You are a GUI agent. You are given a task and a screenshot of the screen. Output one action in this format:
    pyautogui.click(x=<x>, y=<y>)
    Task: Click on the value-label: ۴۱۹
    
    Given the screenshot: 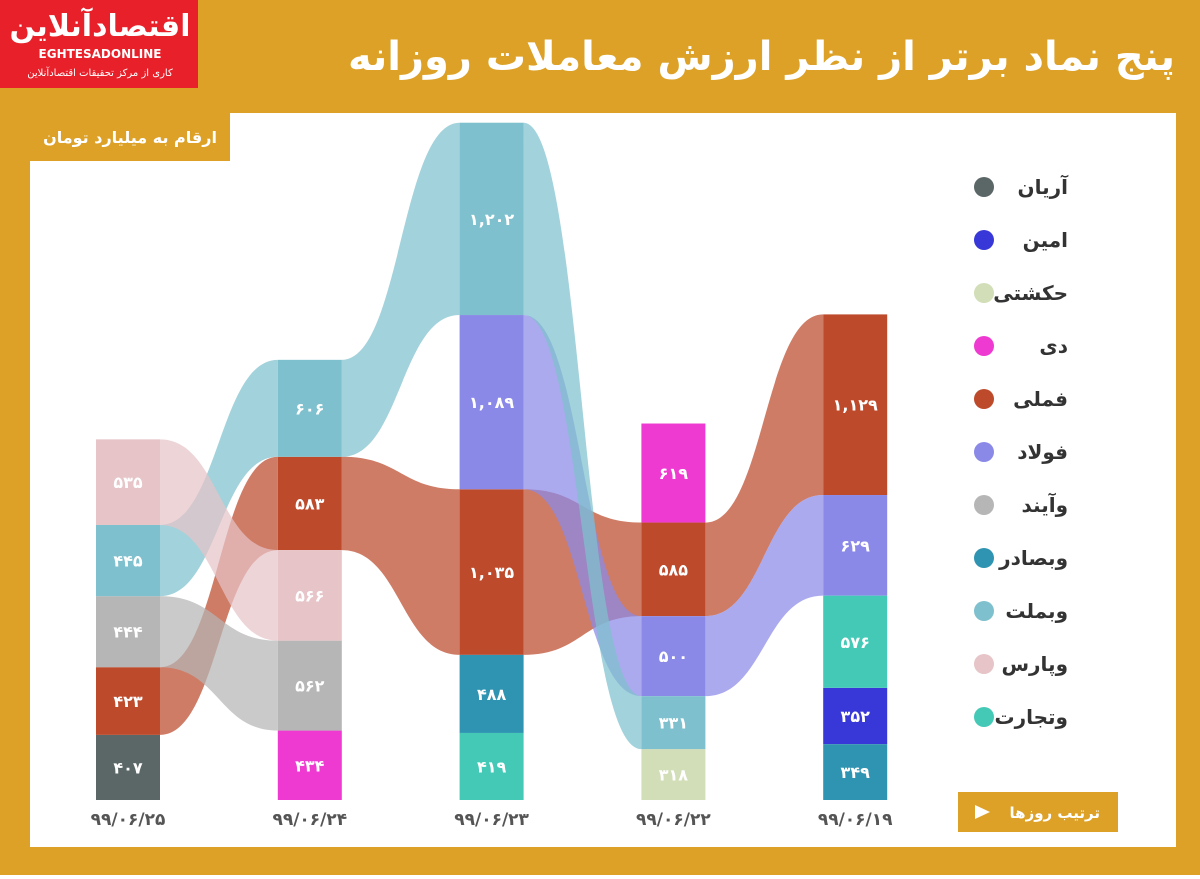 What is the action you would take?
    pyautogui.click(x=492, y=766)
    